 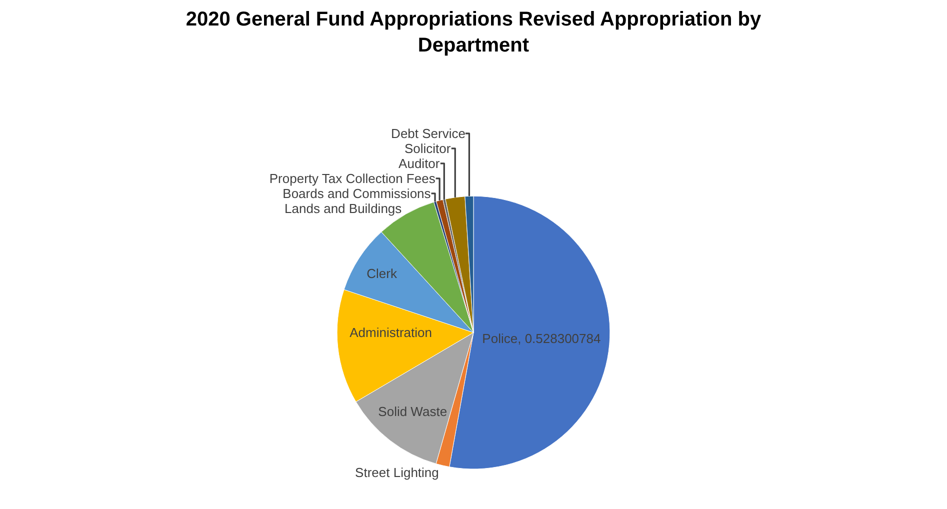 I want to click on slice-label: Lands and Buildings, so click(x=343, y=208).